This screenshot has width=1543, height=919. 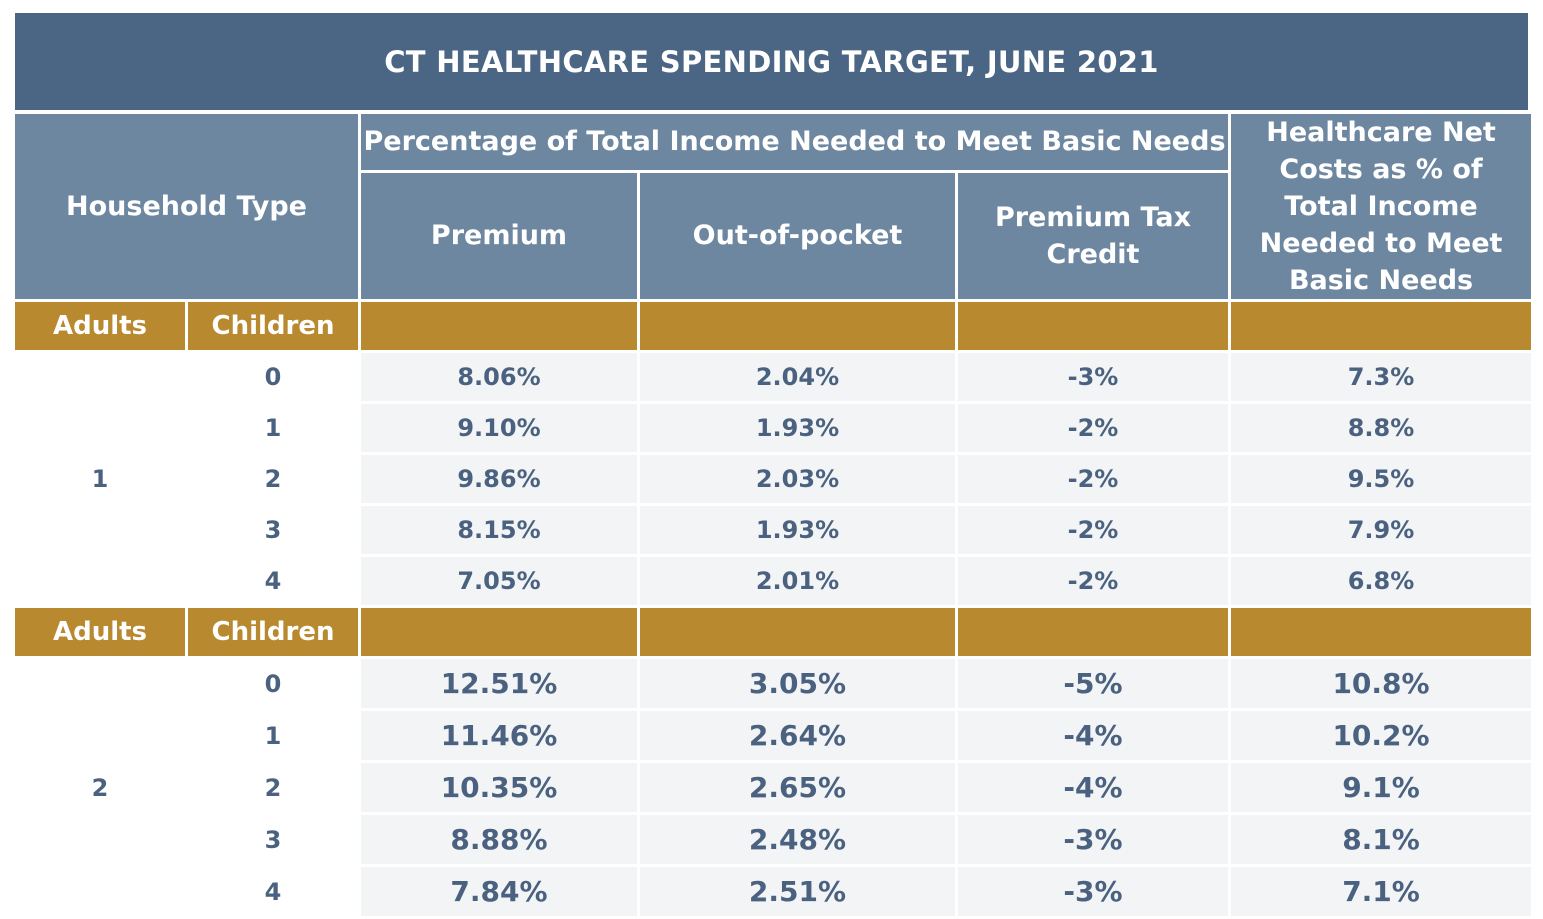 What do you see at coordinates (100, 479) in the screenshot?
I see `adults-cell: 1` at bounding box center [100, 479].